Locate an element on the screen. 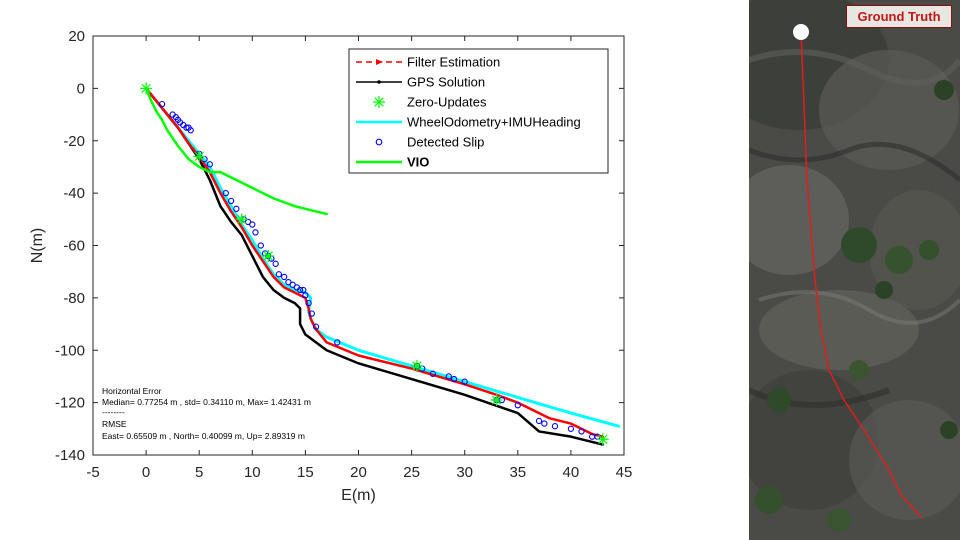 This screenshot has width=960, height=540. y-tick-label: -20 is located at coordinates (74, 141).